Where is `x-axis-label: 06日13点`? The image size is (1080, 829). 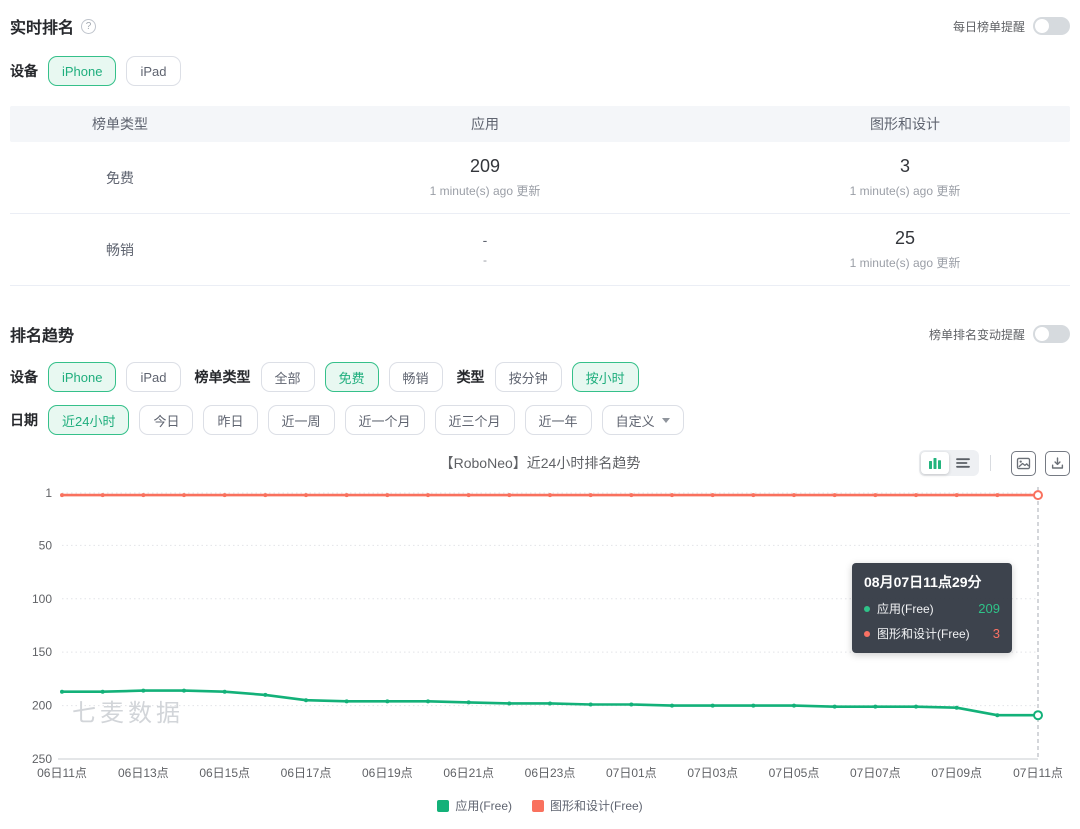 x-axis-label: 06日13点 is located at coordinates (143, 773).